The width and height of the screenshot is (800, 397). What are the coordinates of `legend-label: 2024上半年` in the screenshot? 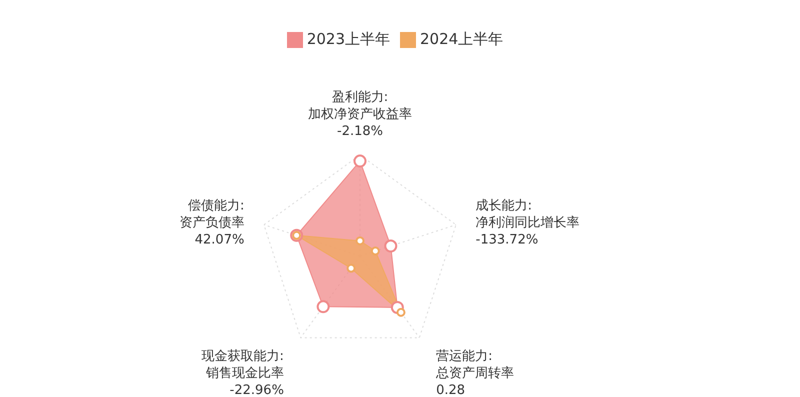 It's located at (462, 39).